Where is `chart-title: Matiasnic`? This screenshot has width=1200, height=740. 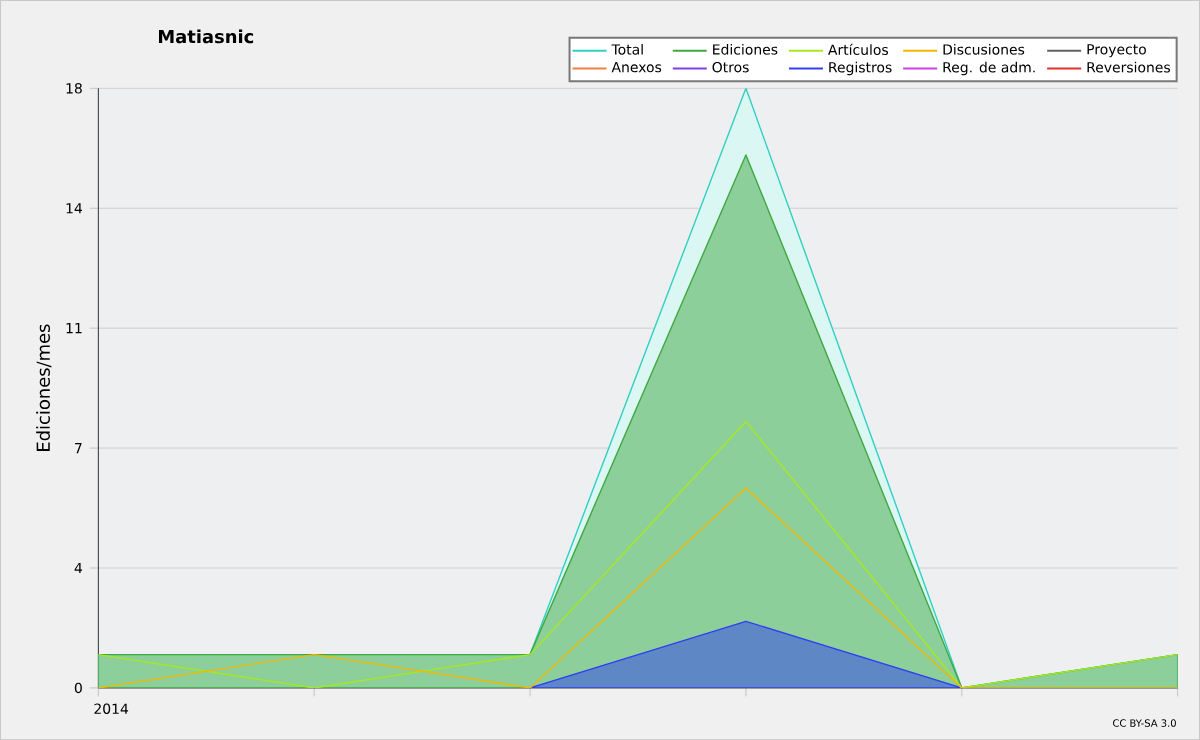
chart-title: Matiasnic is located at coordinates (206, 36).